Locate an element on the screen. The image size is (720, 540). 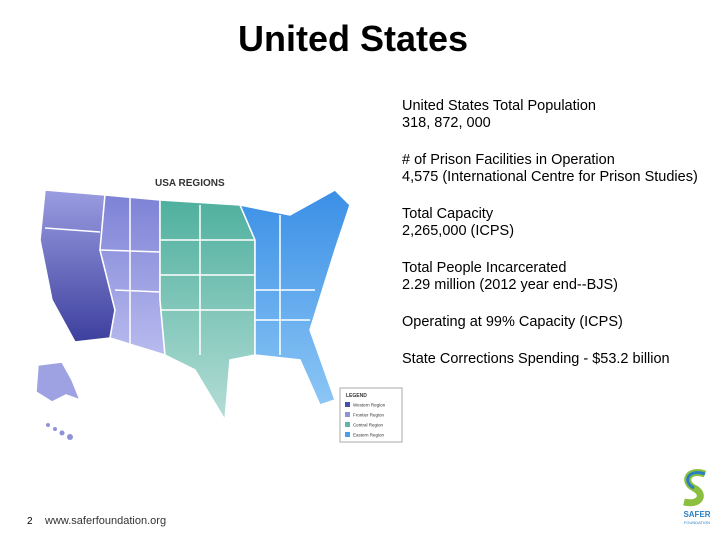
hawaii is located at coordinates (59, 431).